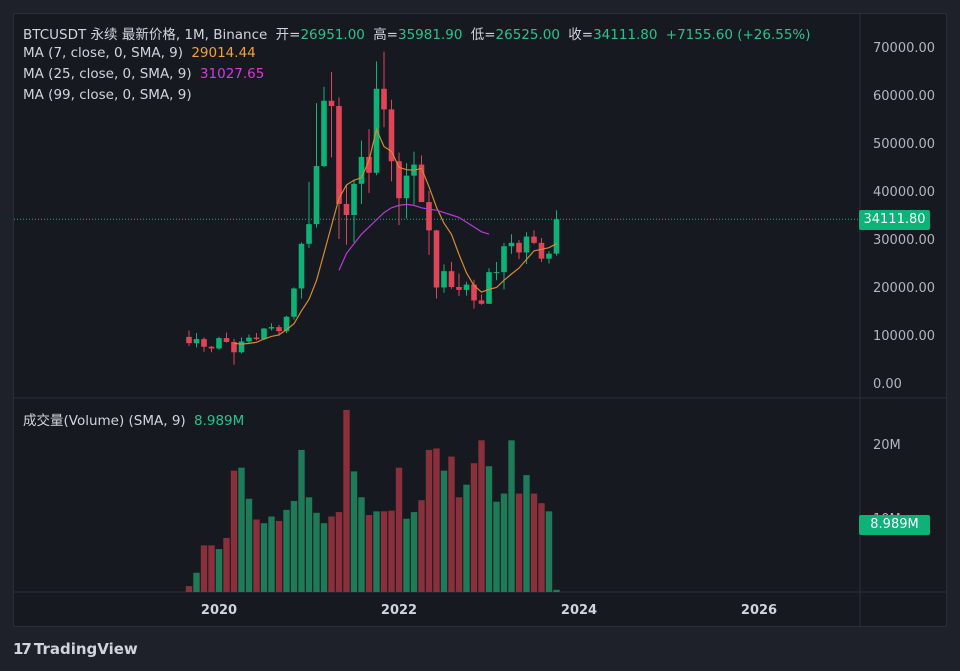 Image resolution: width=960 pixels, height=671 pixels. I want to click on volume-legend: 成交量(Volume) (SMA, 9) 8.989M, so click(135, 419).